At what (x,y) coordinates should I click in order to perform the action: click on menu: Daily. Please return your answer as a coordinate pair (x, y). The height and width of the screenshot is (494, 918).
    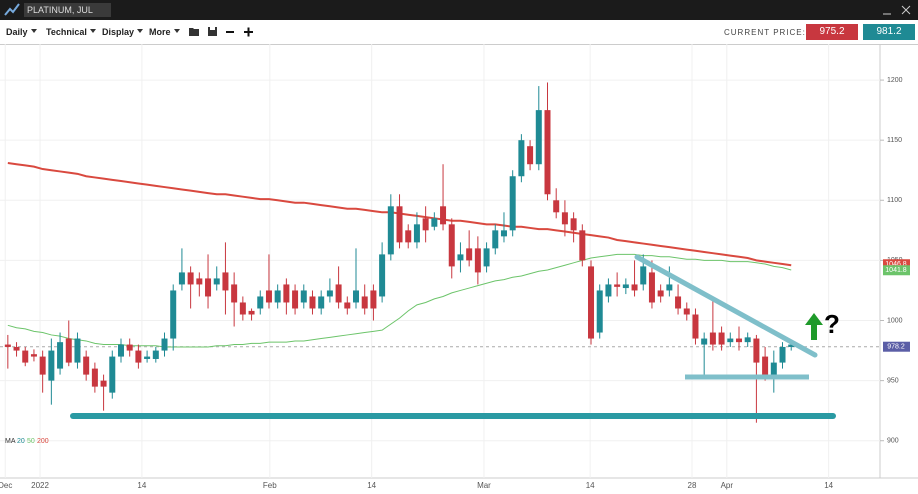
    Looking at the image, I should click on (21, 32).